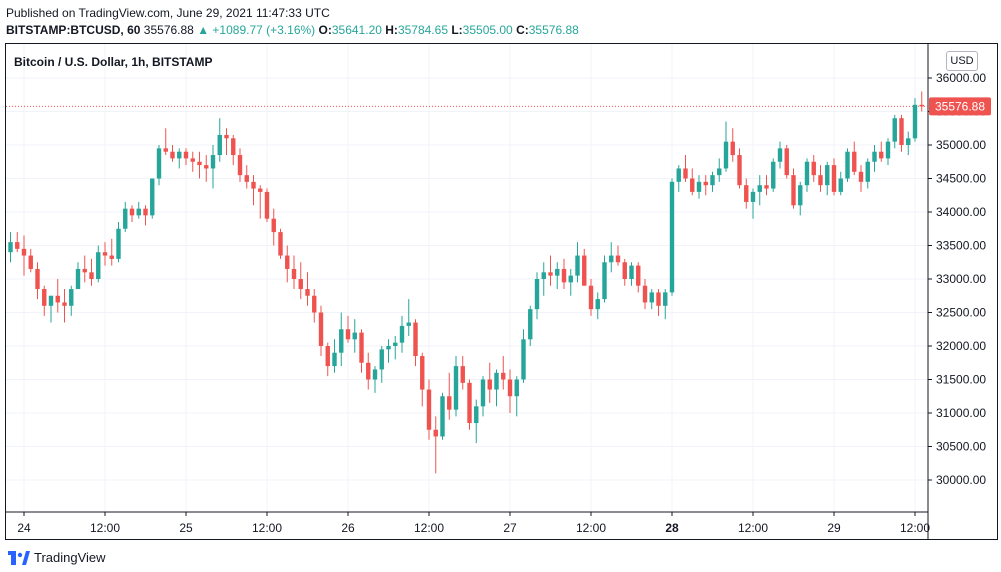 Image resolution: width=1001 pixels, height=572 pixels. Describe the element at coordinates (73, 30) in the screenshot. I see `symbol-label: BITSTAMP:BTCUSD, 60` at that location.